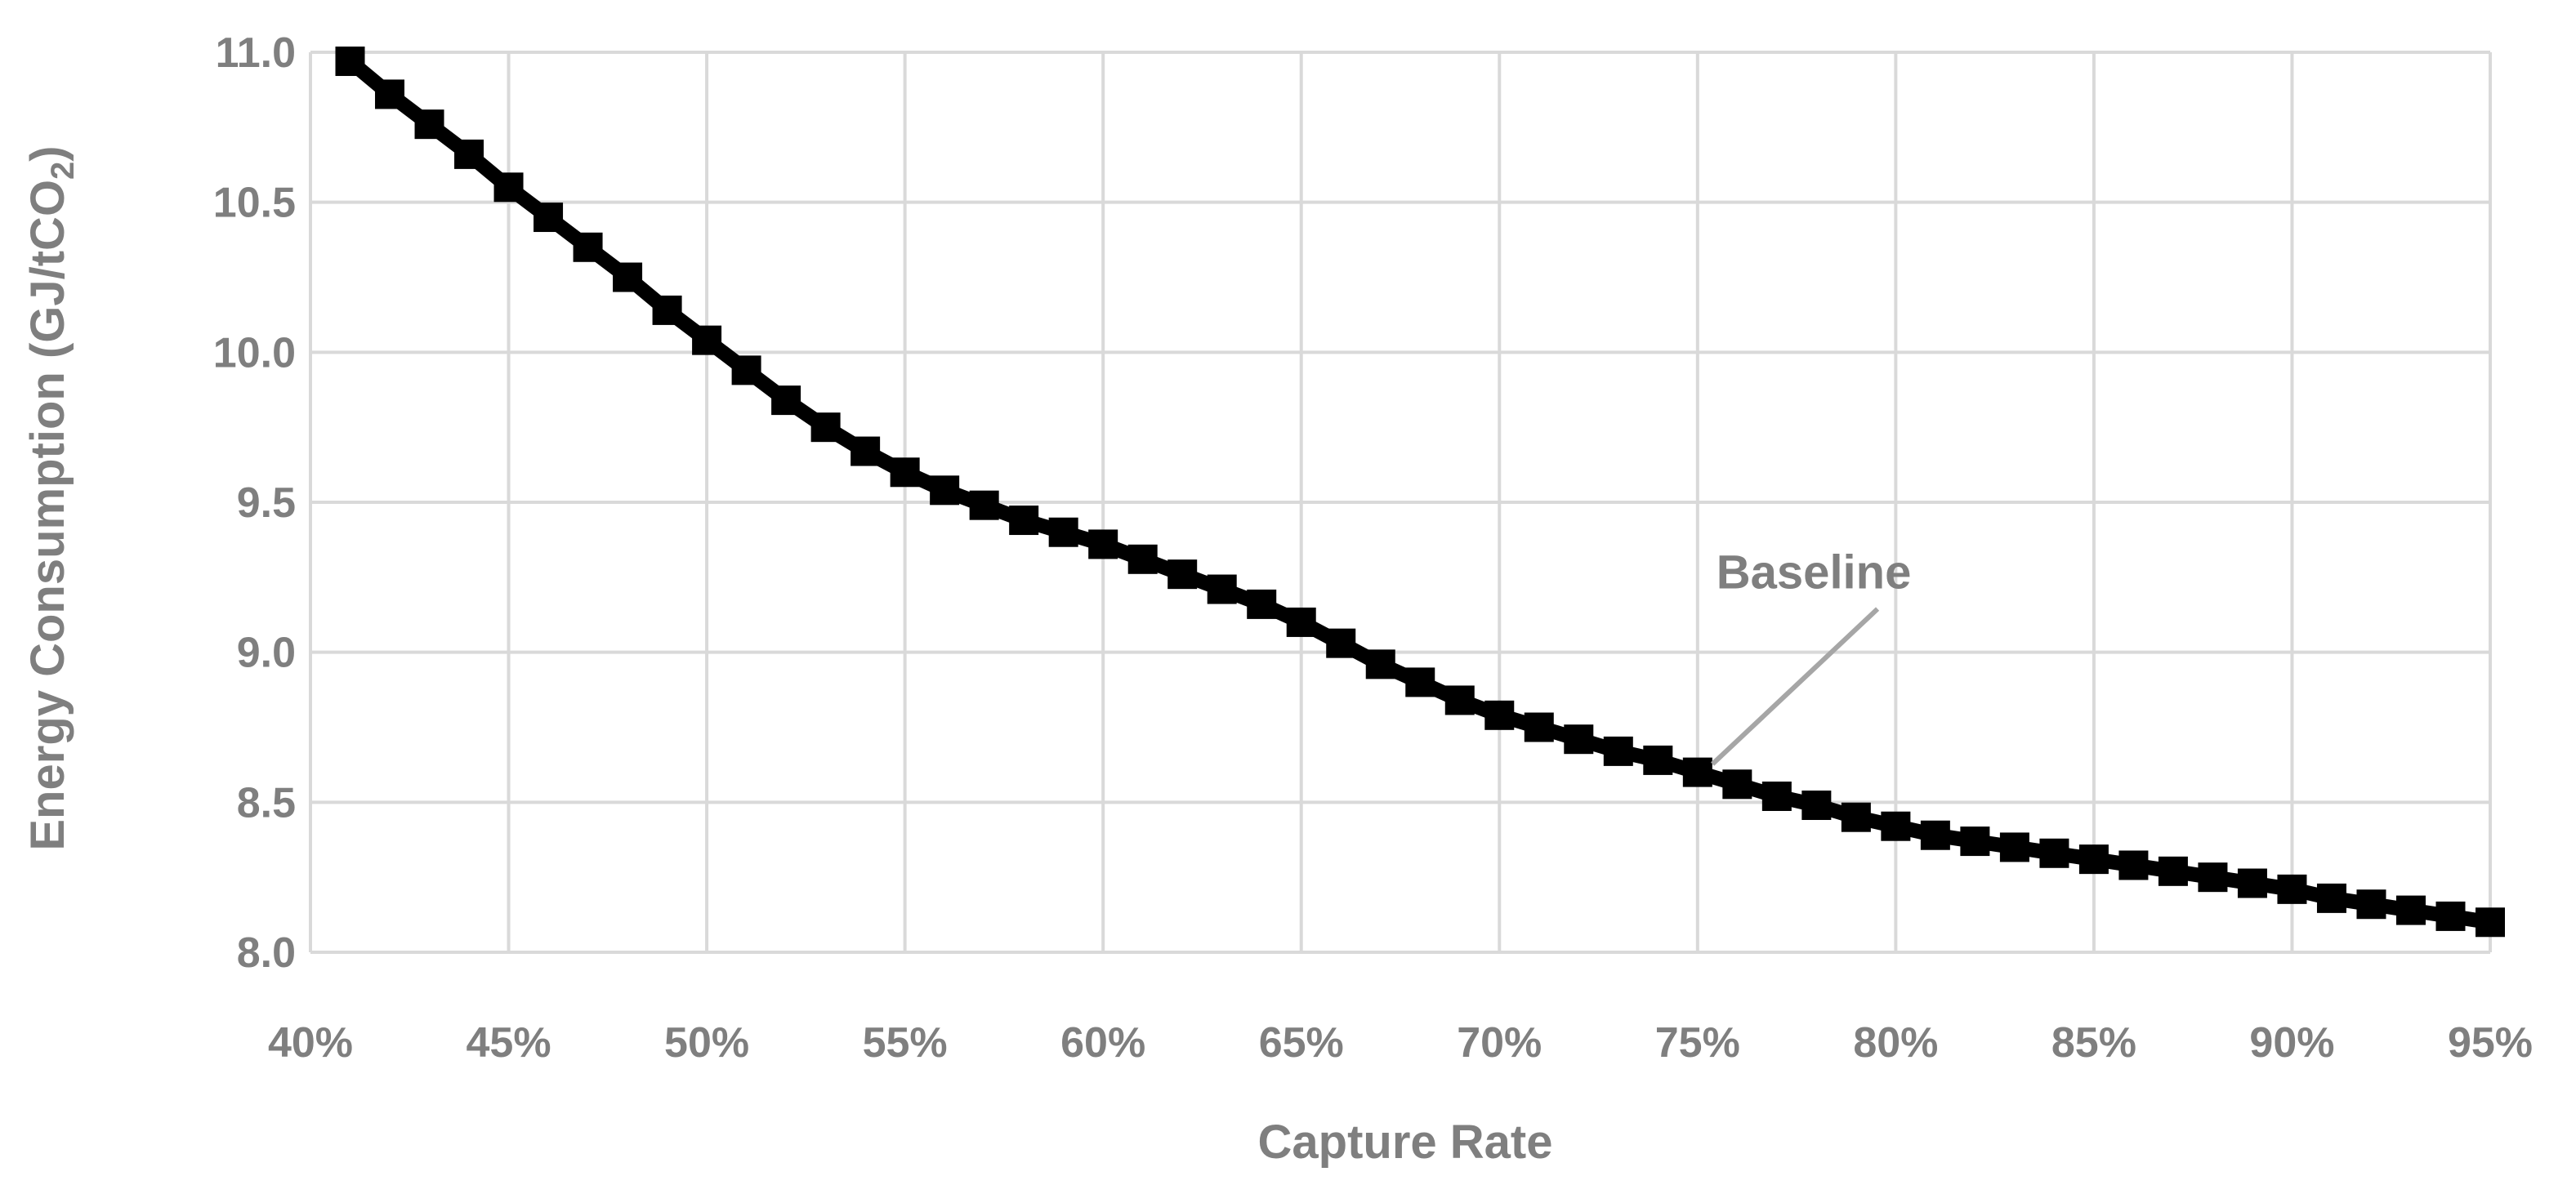 This screenshot has height=1194, width=2576. I want to click on y-axis-title-main: Energy Consumption (GJ/tCO, so click(48, 515).